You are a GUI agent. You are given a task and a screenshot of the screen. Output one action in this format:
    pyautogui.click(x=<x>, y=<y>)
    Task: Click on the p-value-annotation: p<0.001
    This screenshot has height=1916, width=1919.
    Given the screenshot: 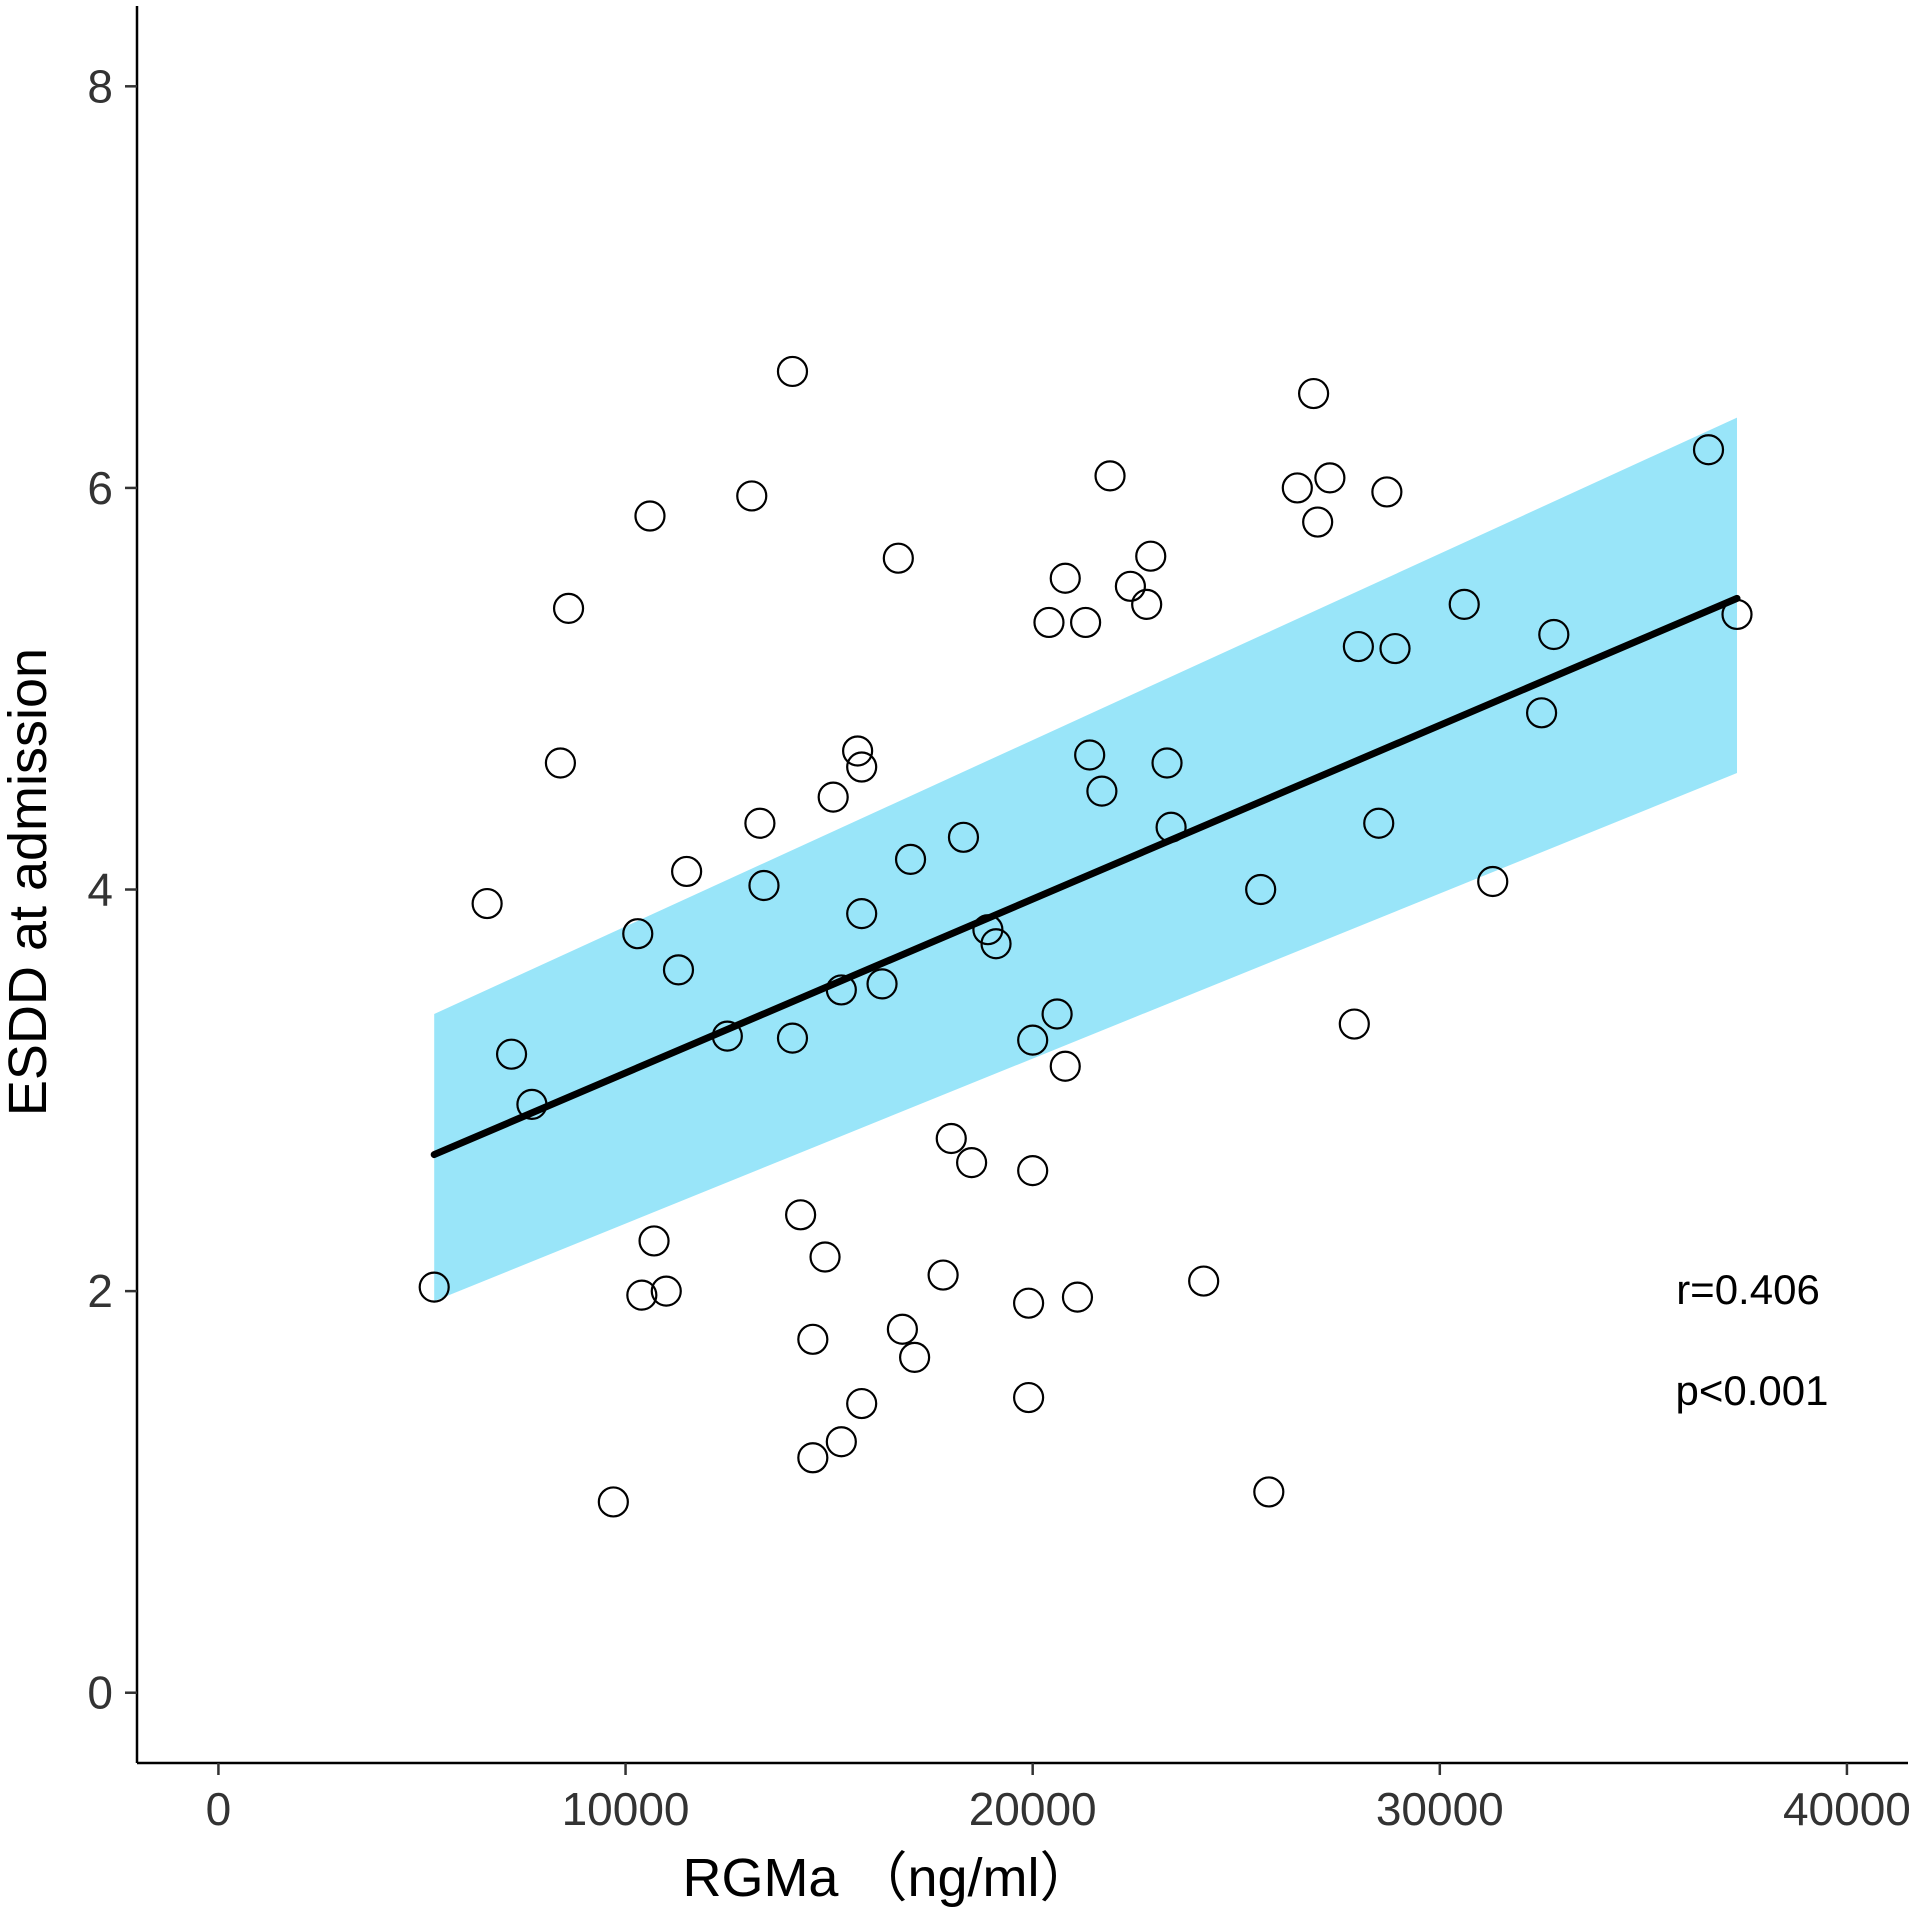 What is the action you would take?
    pyautogui.click(x=1752, y=1390)
    